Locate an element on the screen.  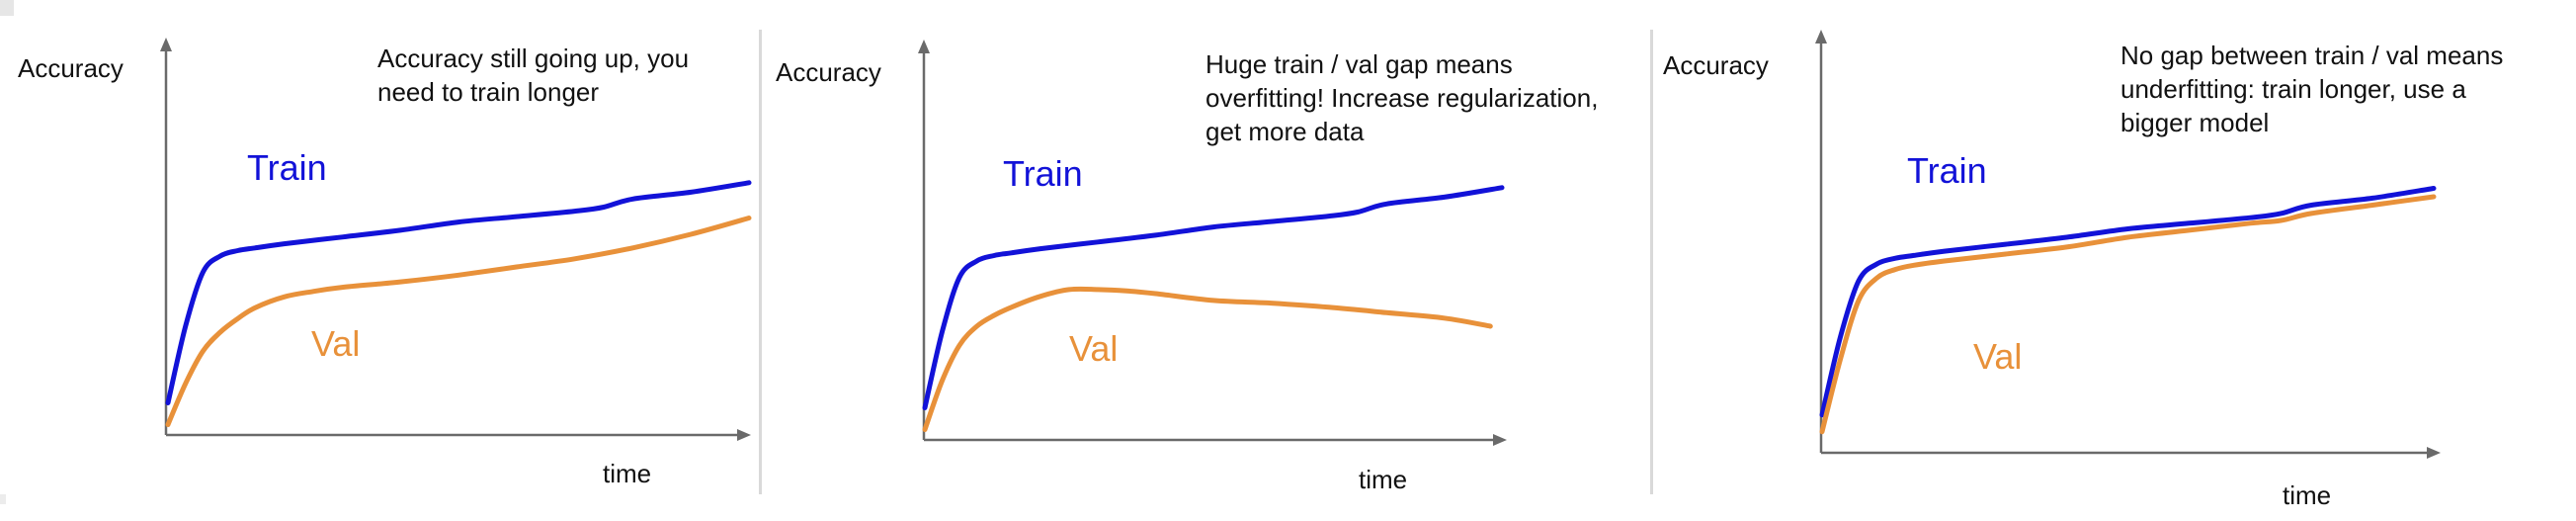
annotation-text: need to train longer is located at coordinates (488, 92).